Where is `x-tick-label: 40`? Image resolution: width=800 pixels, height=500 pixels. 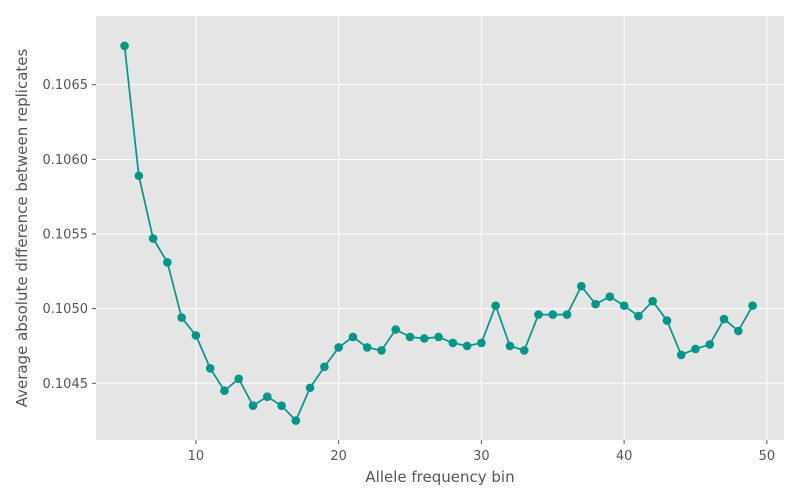
x-tick-label: 40 is located at coordinates (624, 456).